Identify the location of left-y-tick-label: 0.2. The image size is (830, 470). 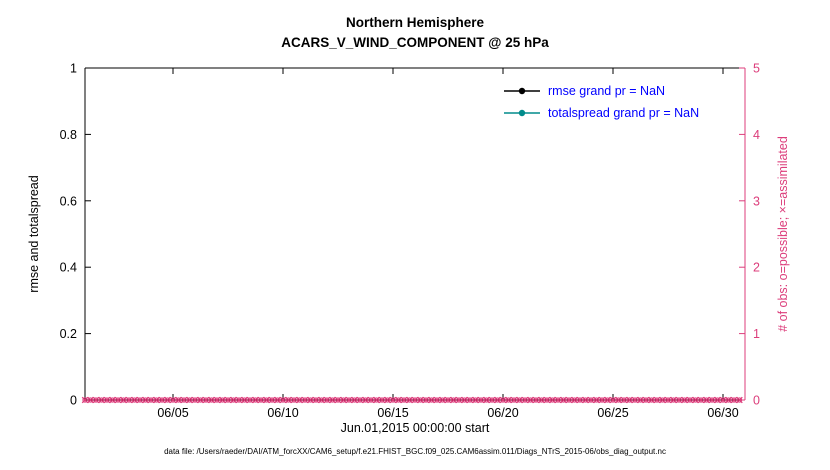
(68, 334).